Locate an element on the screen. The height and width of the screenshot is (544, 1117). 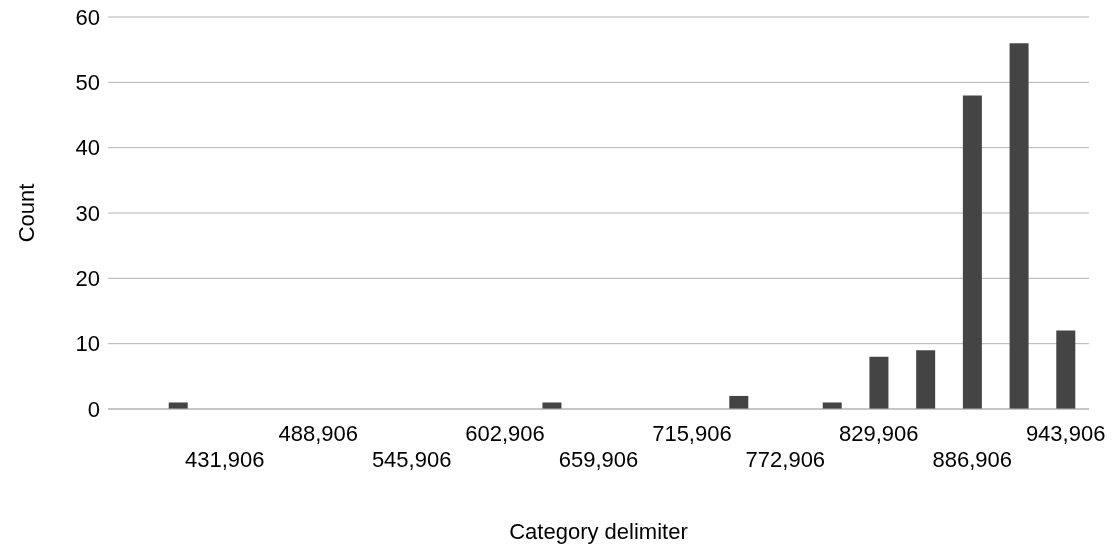
x-tick-label: 488,906 is located at coordinates (318, 433).